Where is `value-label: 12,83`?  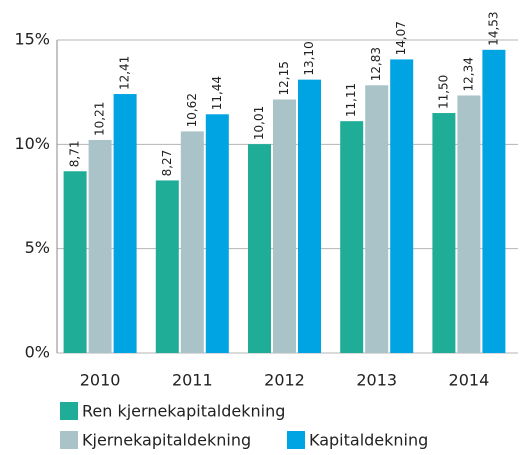 value-label: 12,83 is located at coordinates (376, 64).